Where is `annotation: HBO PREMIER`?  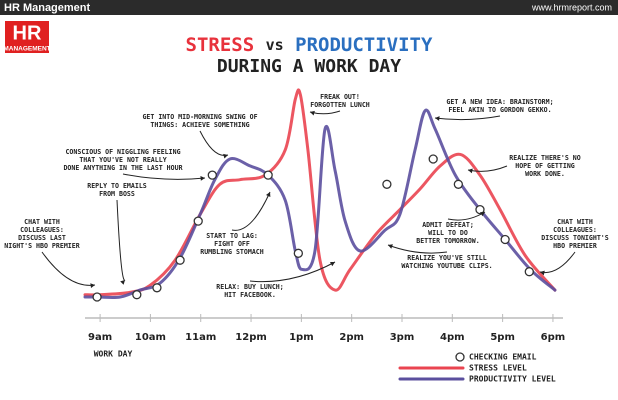
annotation: HBO PREMIER is located at coordinates (575, 246).